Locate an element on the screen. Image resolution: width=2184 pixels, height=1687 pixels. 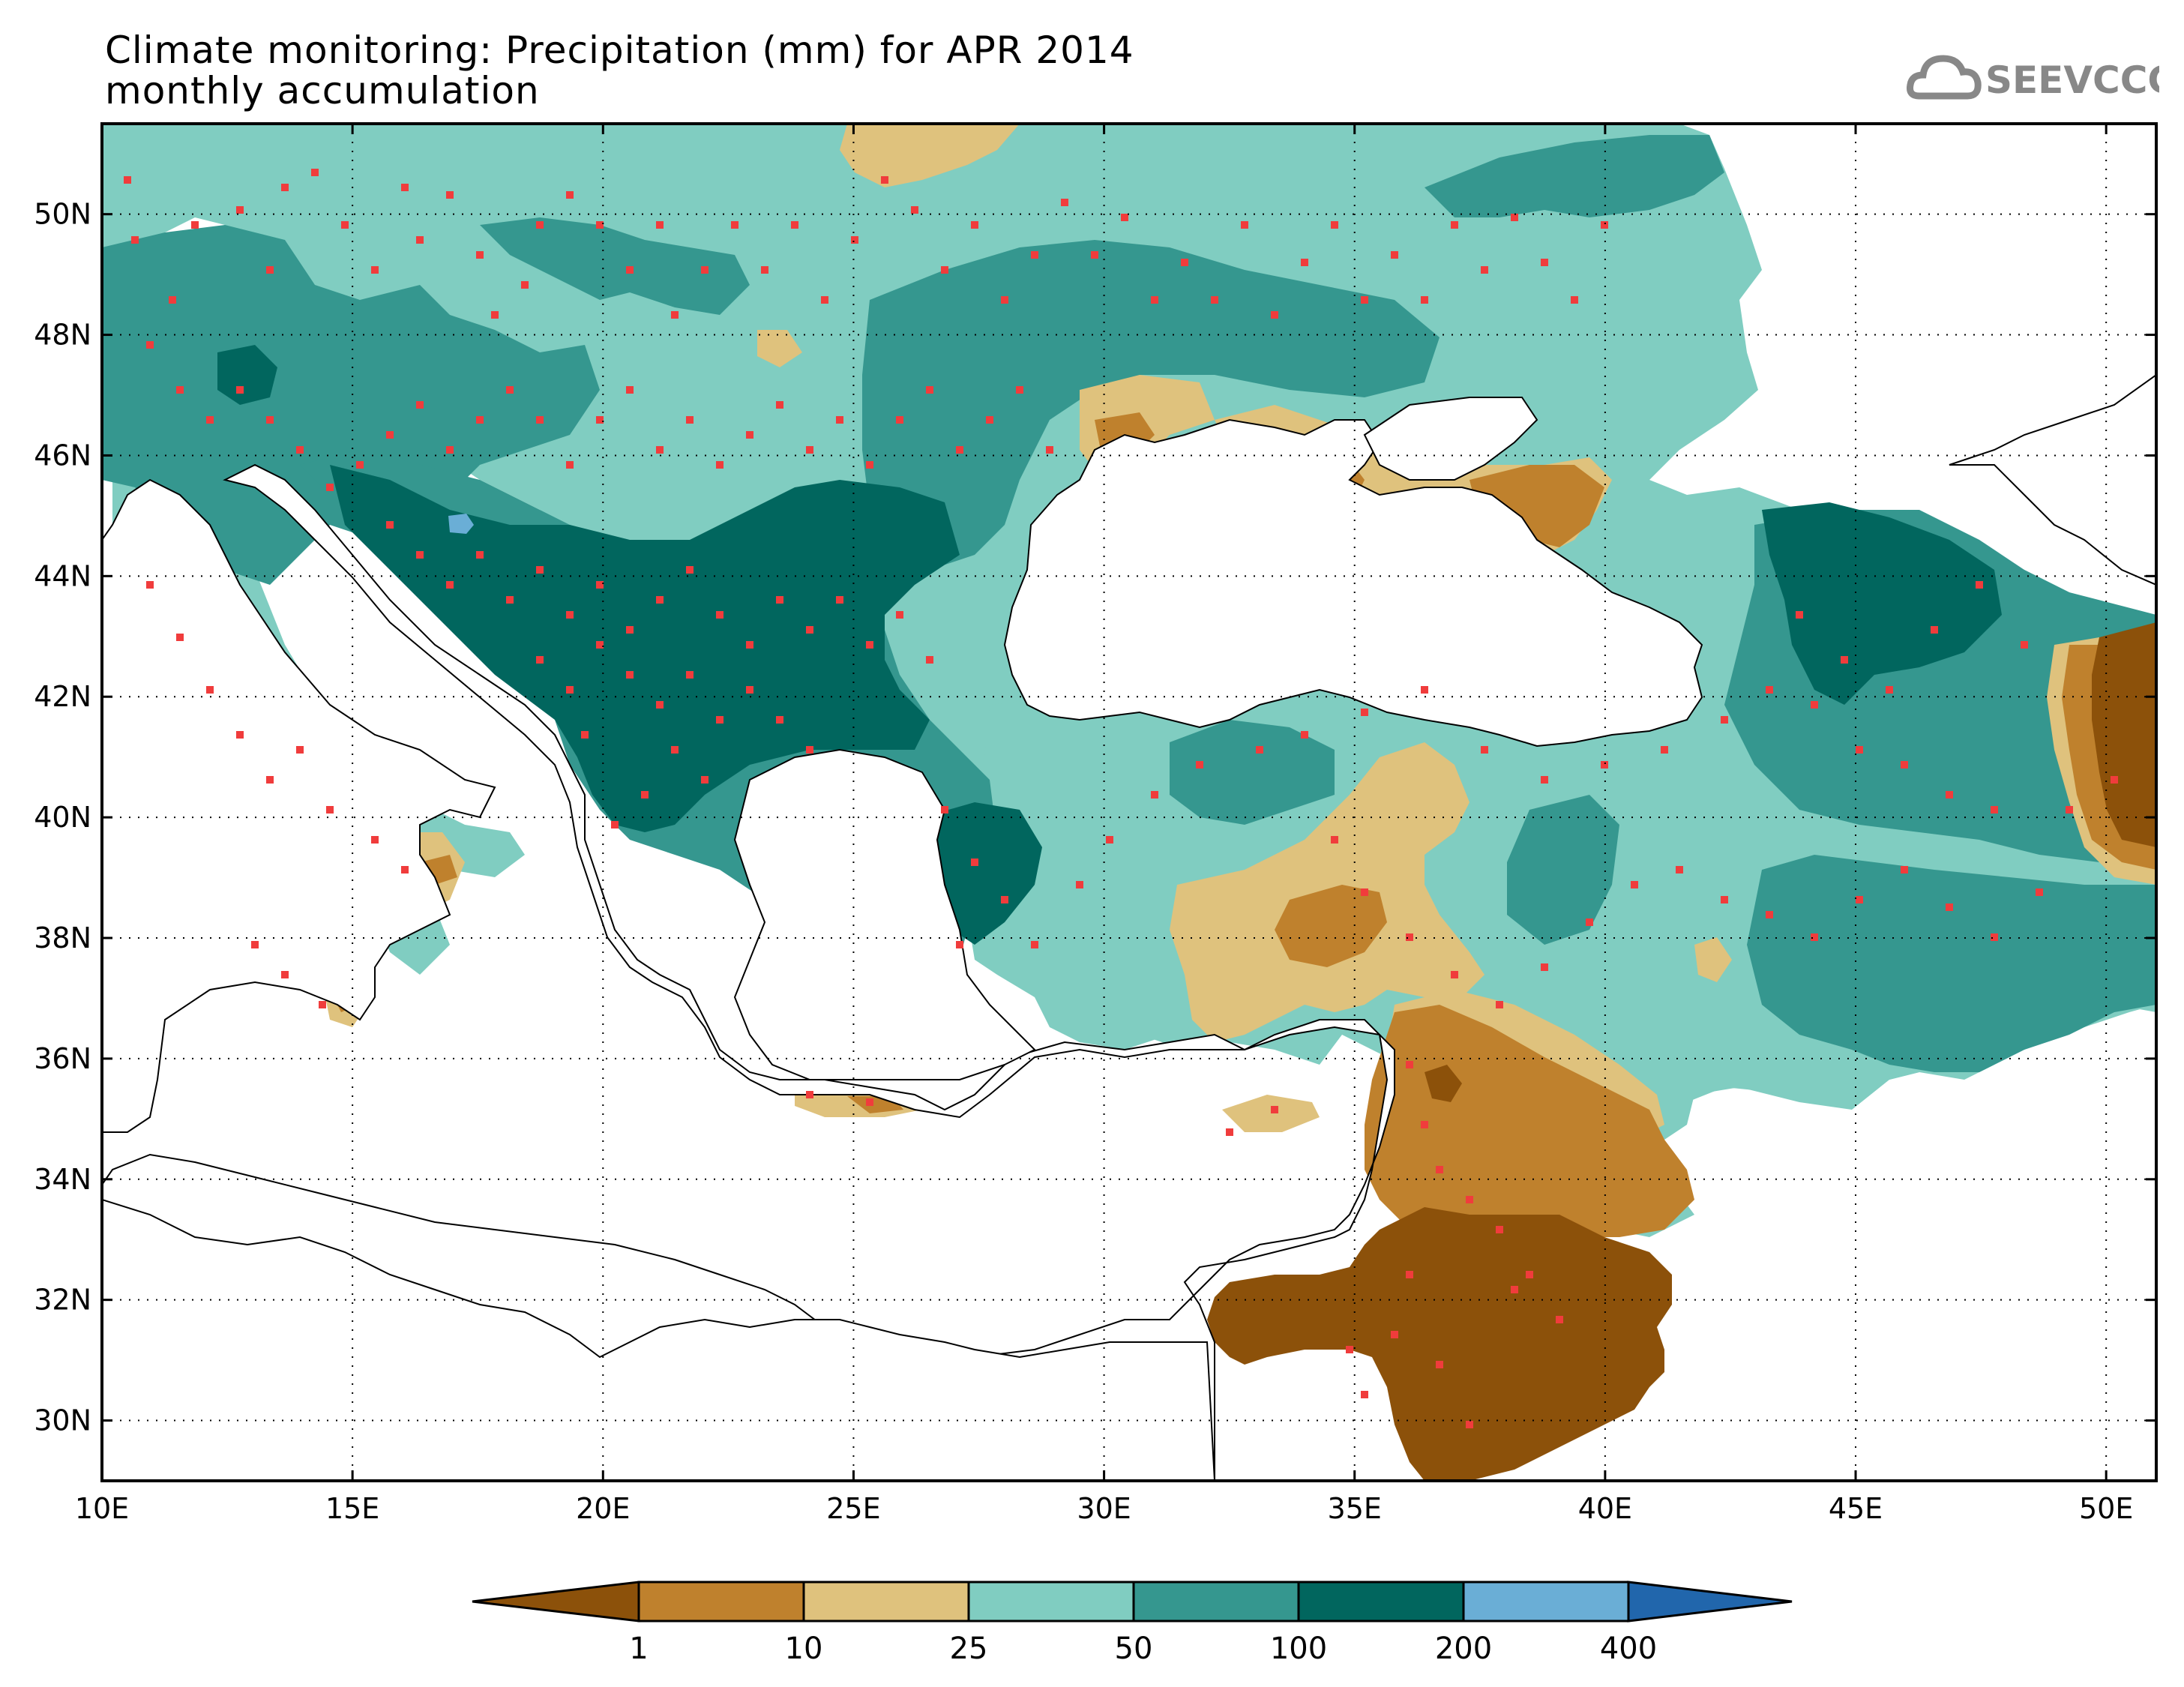
field-lt1-levant2 is located at coordinates (1443, 1083).